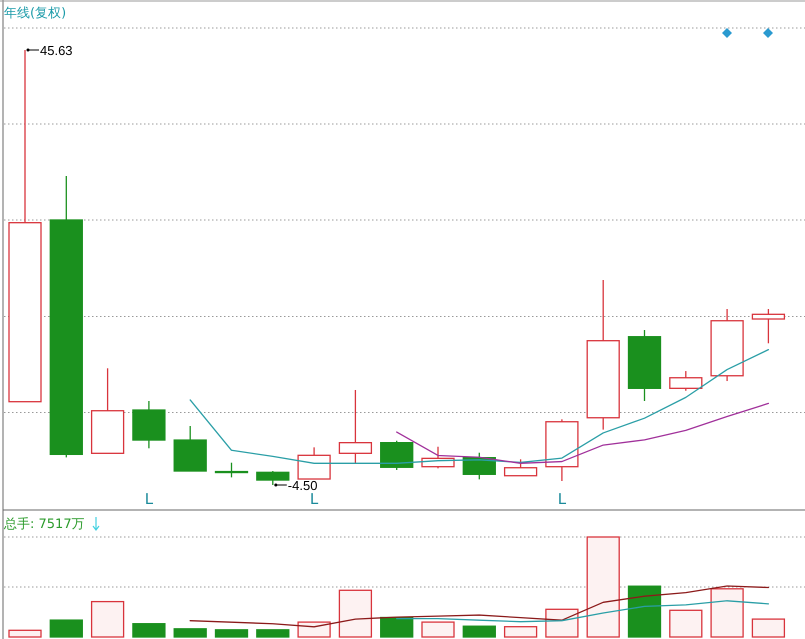 The image size is (805, 639). What do you see at coordinates (303, 485) in the screenshot?
I see `annotation: -4.50` at bounding box center [303, 485].